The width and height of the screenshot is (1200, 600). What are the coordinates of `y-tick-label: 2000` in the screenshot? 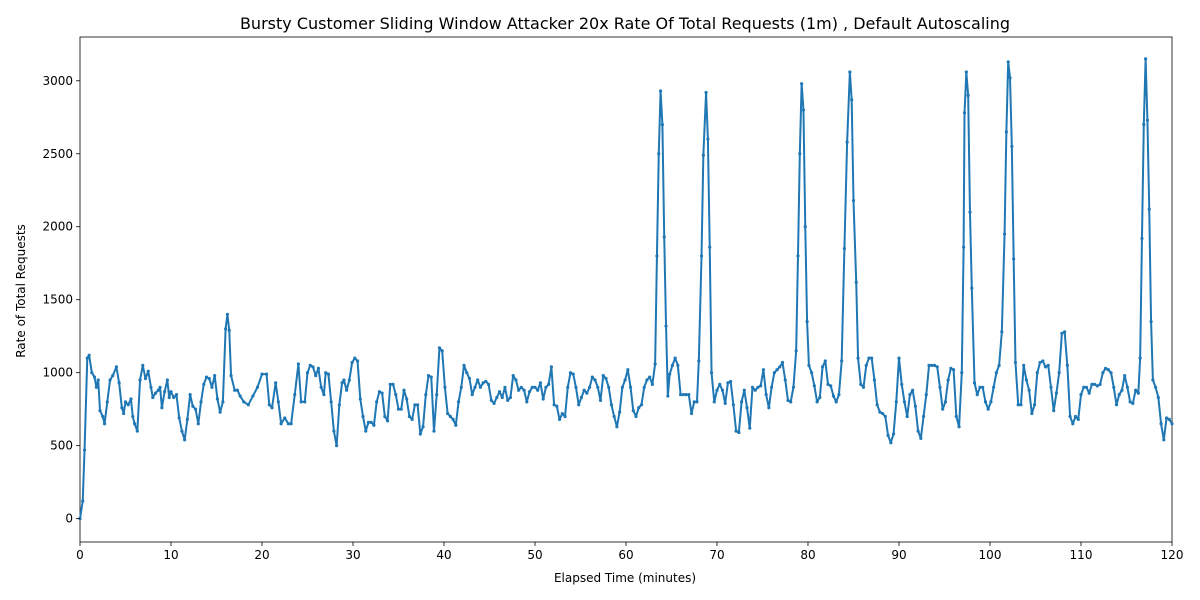 It's located at (57, 227).